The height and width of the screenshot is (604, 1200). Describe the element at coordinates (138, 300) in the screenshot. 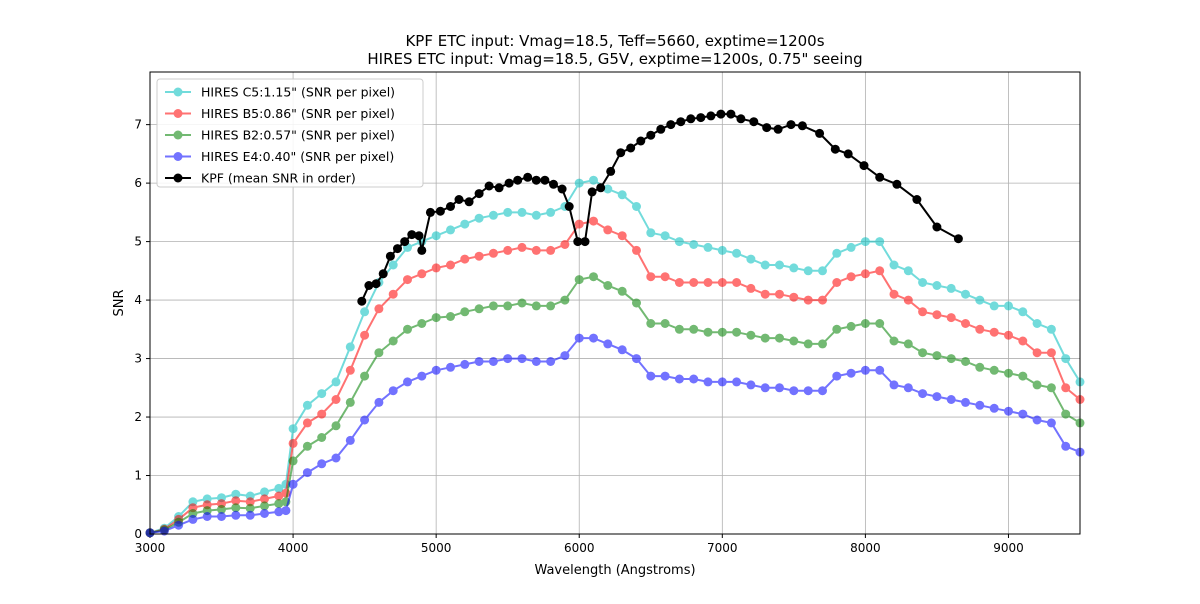

I see `y-tick-label: 4` at that location.